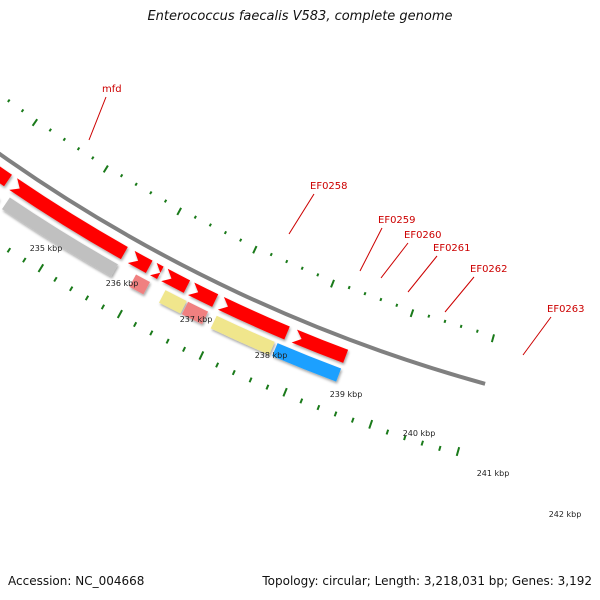 Image resolution: width=600 pixels, height=600 pixels. What do you see at coordinates (271, 355) in the screenshot?
I see `scale-label: 238 kbp` at bounding box center [271, 355].